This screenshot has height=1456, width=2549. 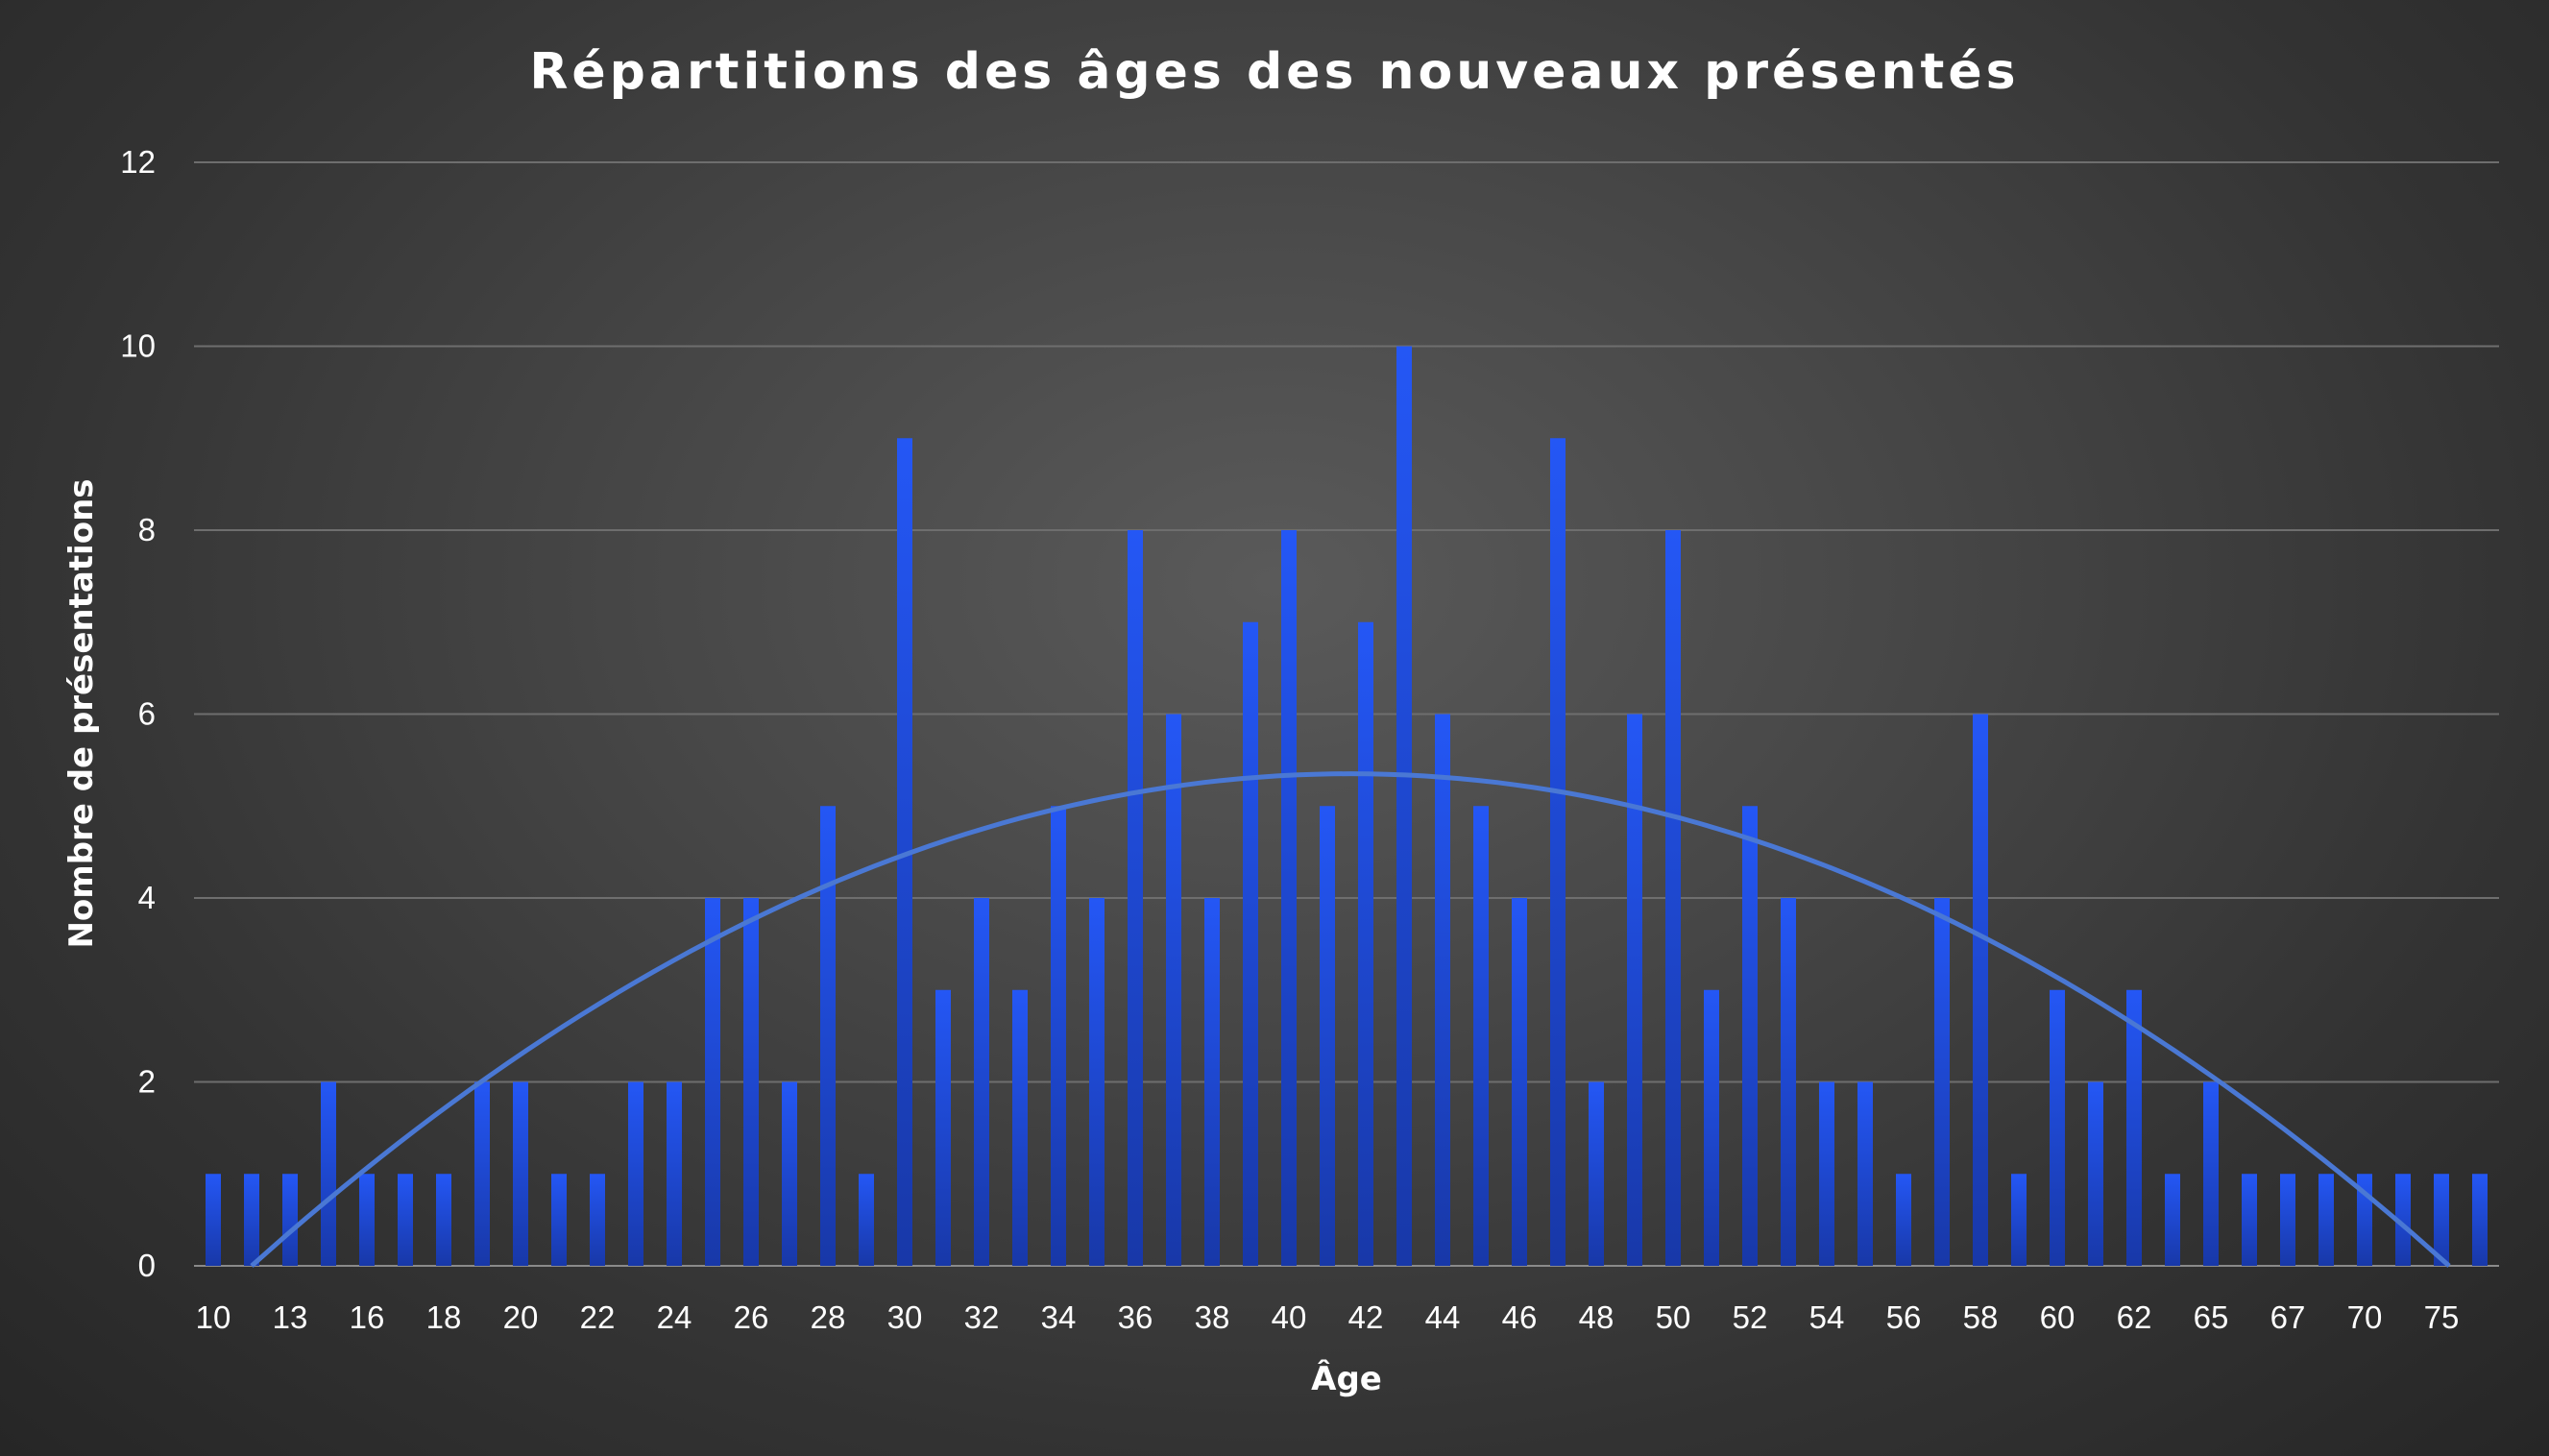 What do you see at coordinates (1750, 1317) in the screenshot?
I see `x-tick-label: 52` at bounding box center [1750, 1317].